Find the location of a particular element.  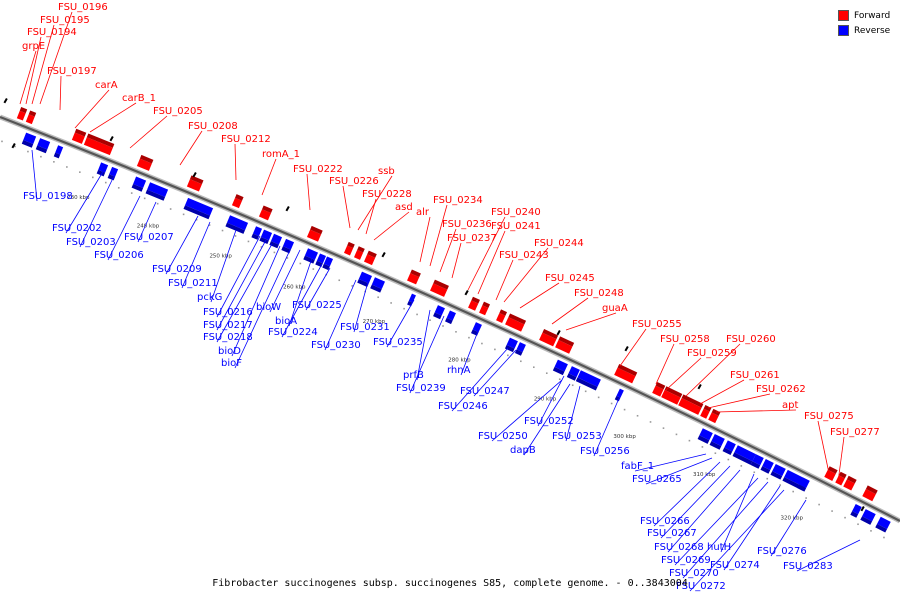

forward-swatch is located at coordinates (843, 15).